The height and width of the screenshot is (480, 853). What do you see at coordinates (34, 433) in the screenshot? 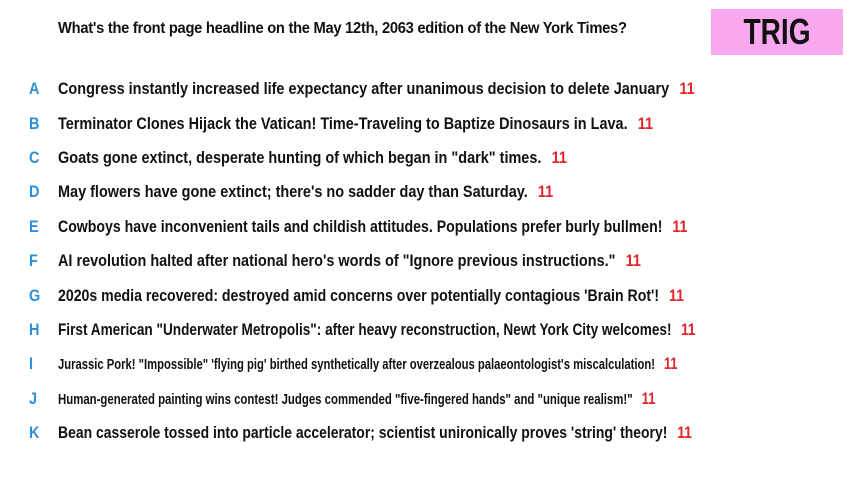
I see `option-letter: K` at bounding box center [34, 433].